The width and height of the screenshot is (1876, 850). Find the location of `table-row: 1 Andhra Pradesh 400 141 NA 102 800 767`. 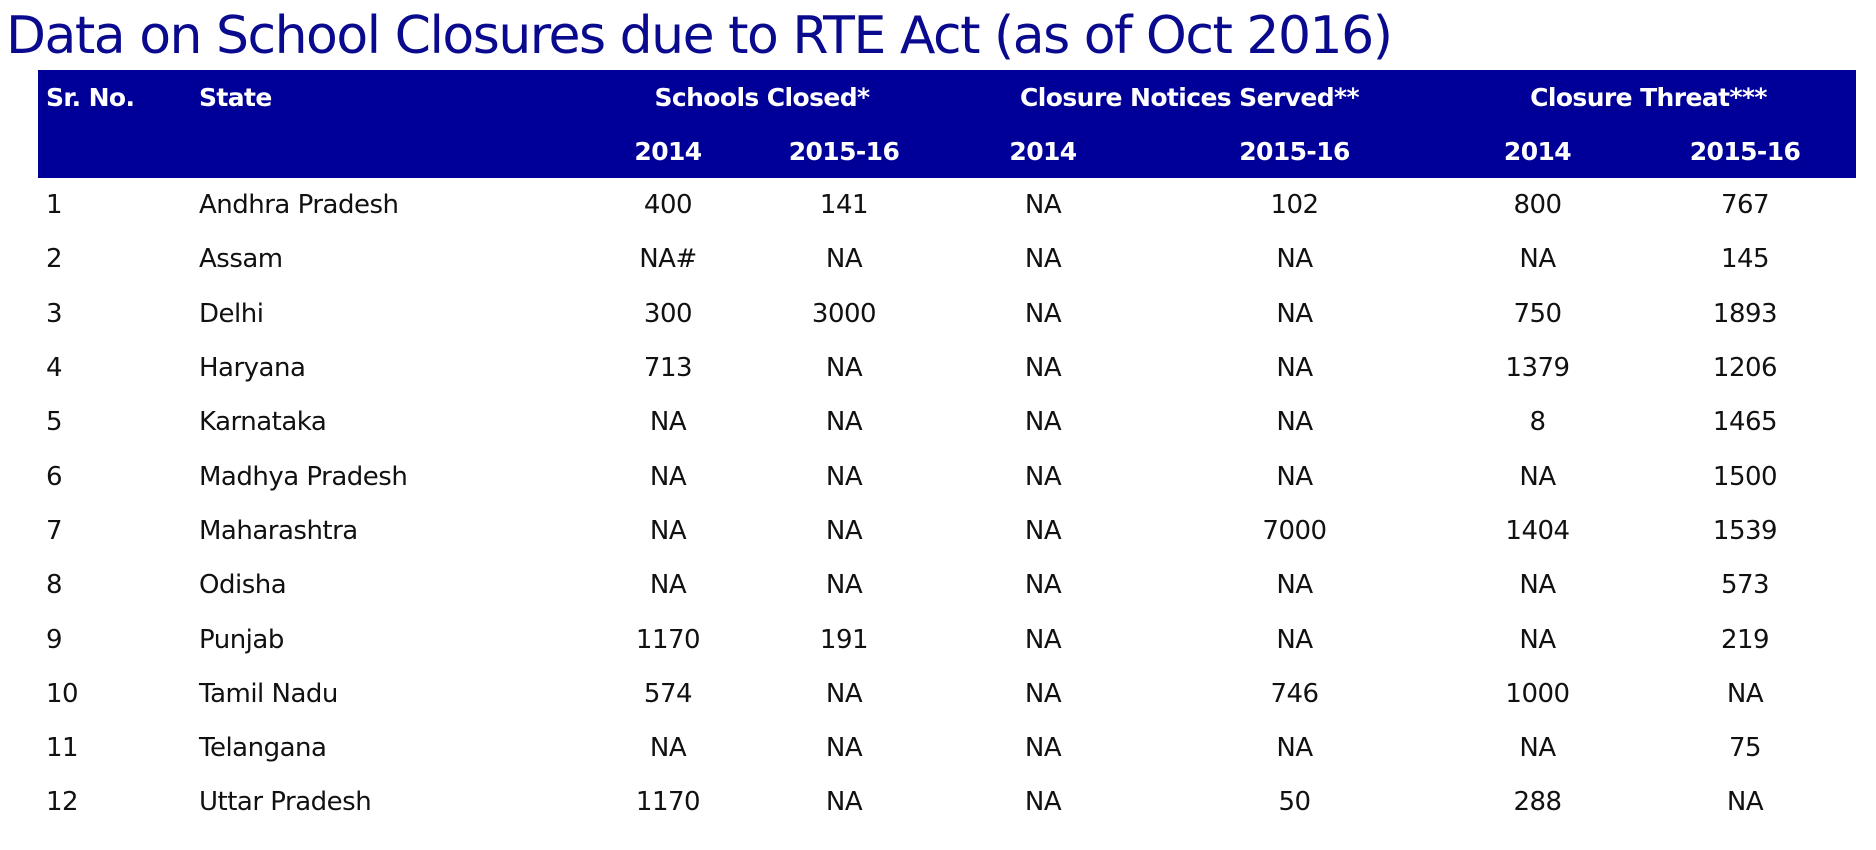

table-row: 1 Andhra Pradesh 400 141 NA 102 800 767 is located at coordinates (947, 205).